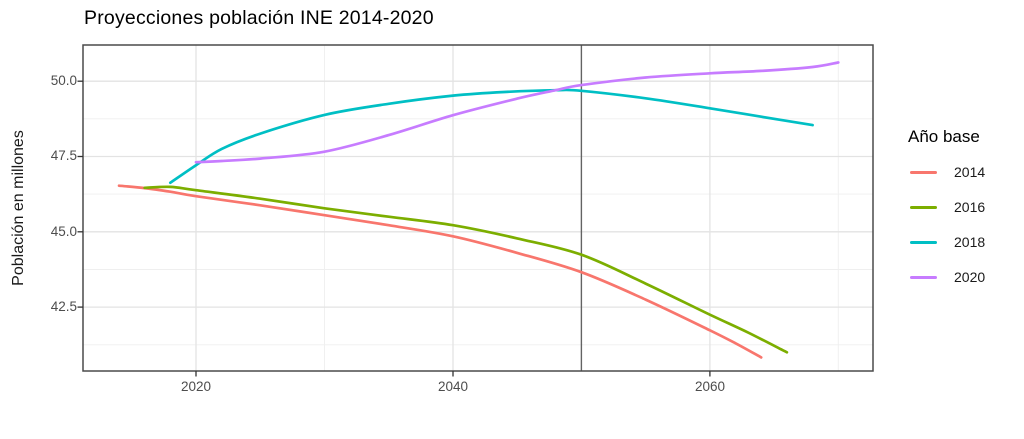 The width and height of the screenshot is (1024, 439). What do you see at coordinates (710, 386) in the screenshot?
I see `x-tick-label: 2060` at bounding box center [710, 386].